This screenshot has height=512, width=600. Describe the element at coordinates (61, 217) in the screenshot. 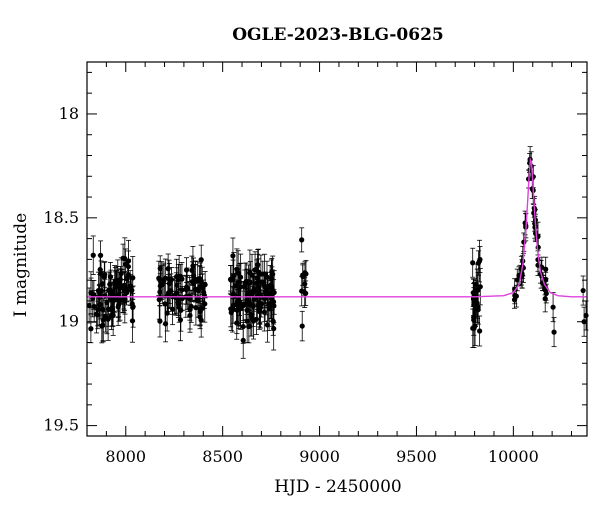

I see `y-tick-label: 18.5` at that location.